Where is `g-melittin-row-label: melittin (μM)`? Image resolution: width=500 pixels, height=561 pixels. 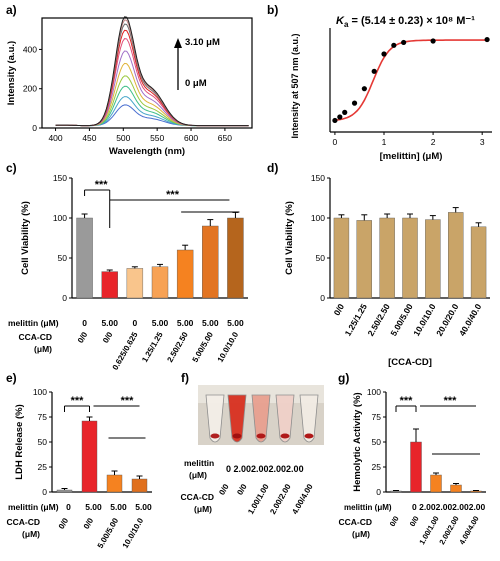 g-melittin-row-label: melittin (μM) is located at coordinates (368, 507).